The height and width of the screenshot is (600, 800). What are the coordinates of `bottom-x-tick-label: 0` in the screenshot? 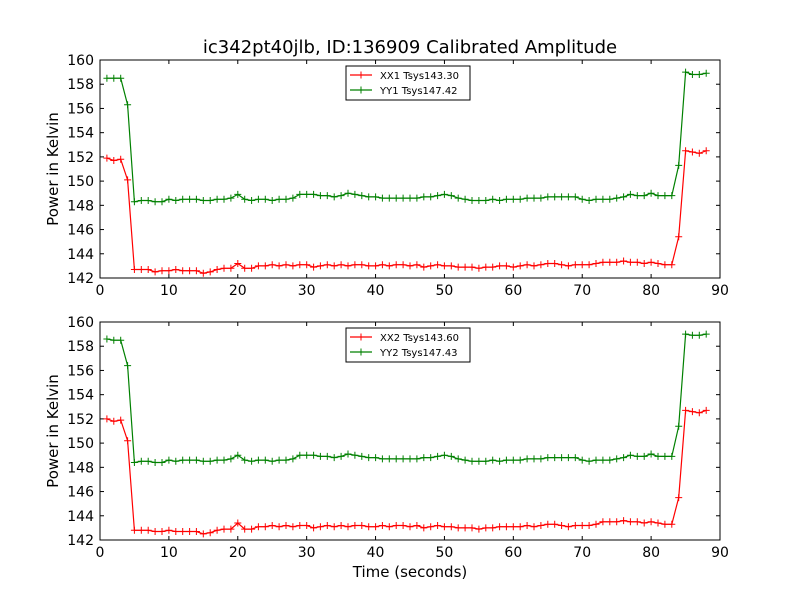 It's located at (100, 553).